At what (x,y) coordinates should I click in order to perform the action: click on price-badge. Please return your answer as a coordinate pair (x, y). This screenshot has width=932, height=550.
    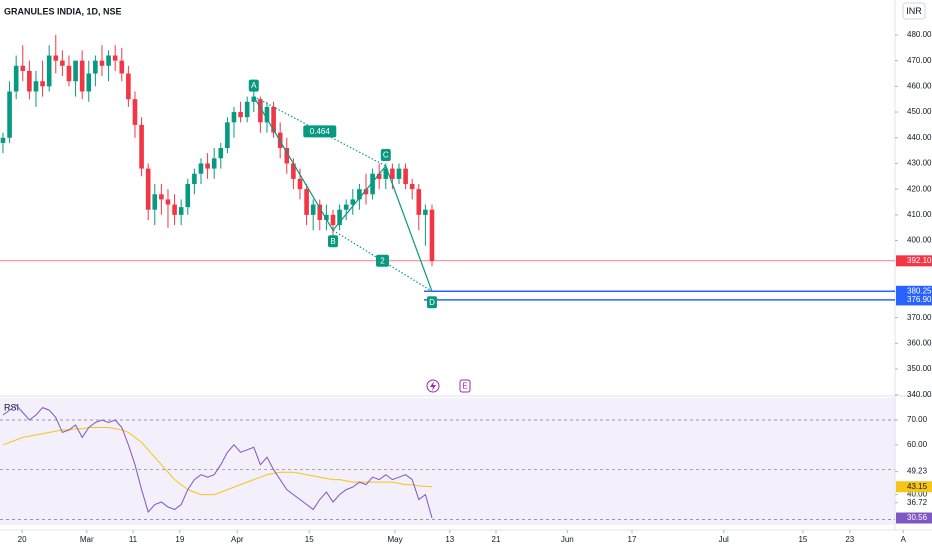
    Looking at the image, I should click on (914, 300).